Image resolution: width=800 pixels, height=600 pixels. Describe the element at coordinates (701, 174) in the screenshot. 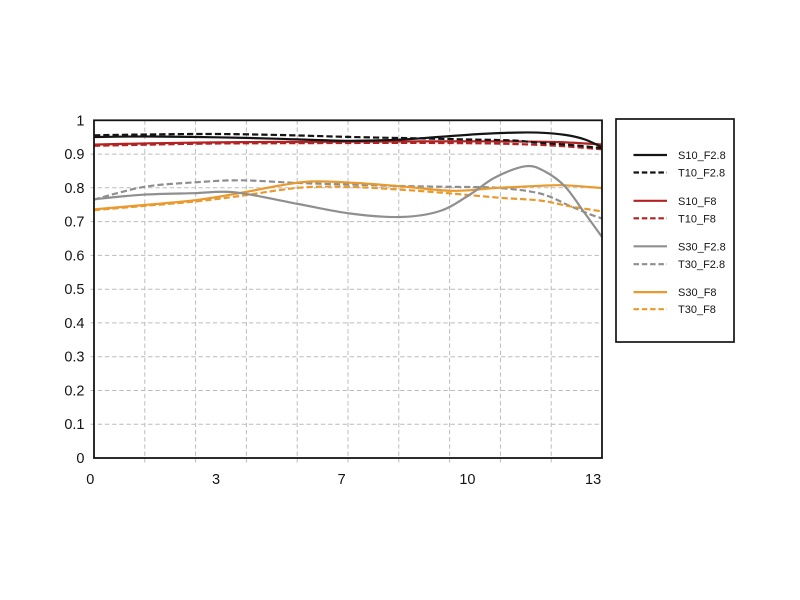

I see `svg-text: T10_F2.8` at that location.